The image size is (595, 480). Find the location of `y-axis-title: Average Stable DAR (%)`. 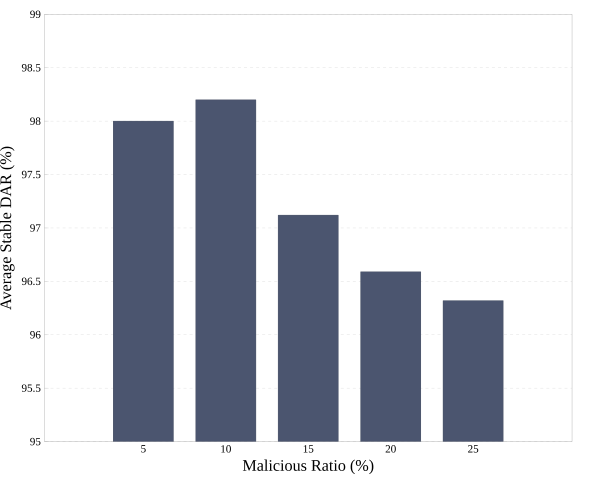

y-axis-title: Average Stable DAR (%) is located at coordinates (7, 228).